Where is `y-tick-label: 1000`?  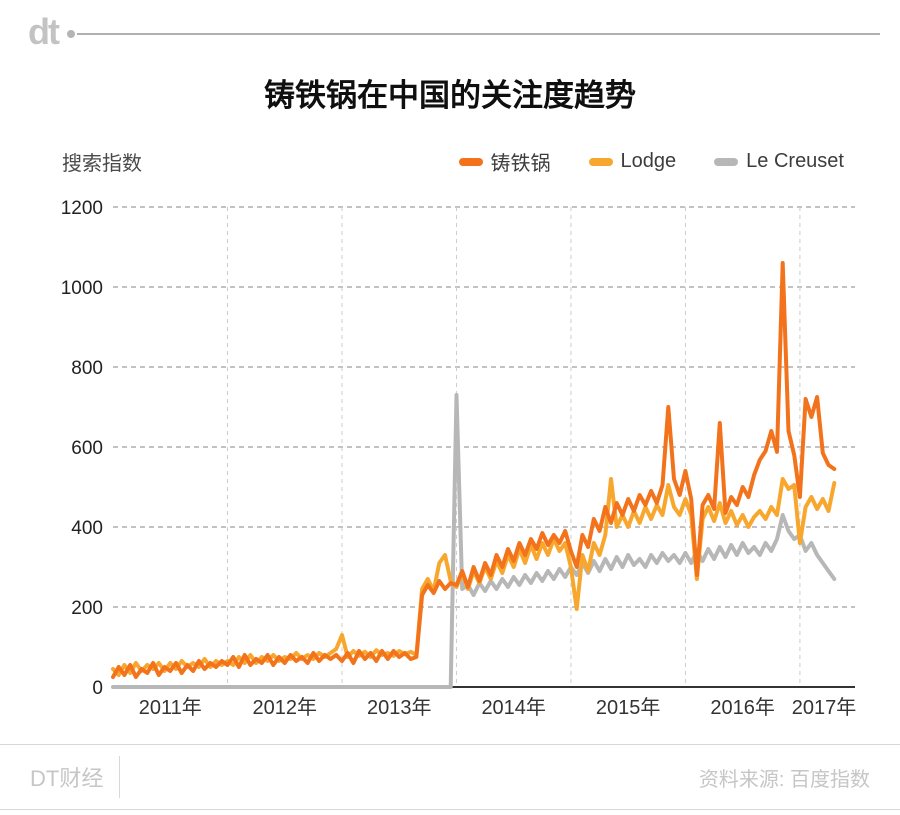 y-tick-label: 1000 is located at coordinates (82, 288).